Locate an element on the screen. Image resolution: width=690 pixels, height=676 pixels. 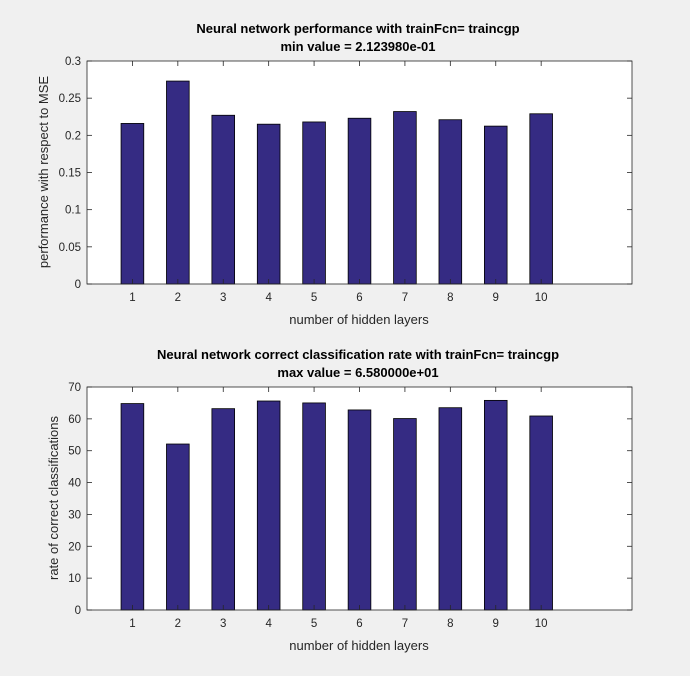
classification-x-axis-label: number of hidden layers is located at coordinates (359, 645).